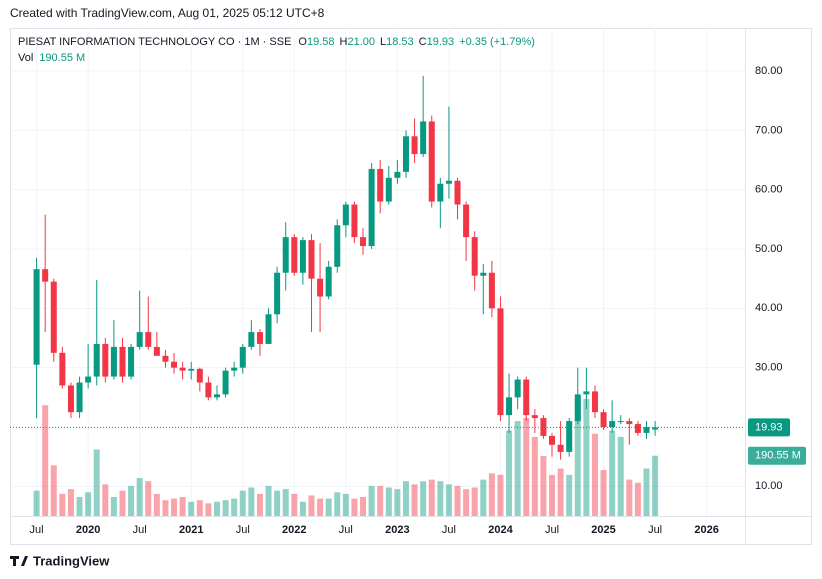 The height and width of the screenshot is (579, 822). Describe the element at coordinates (603, 530) in the screenshot. I see `x-tick-label: 2025` at that location.